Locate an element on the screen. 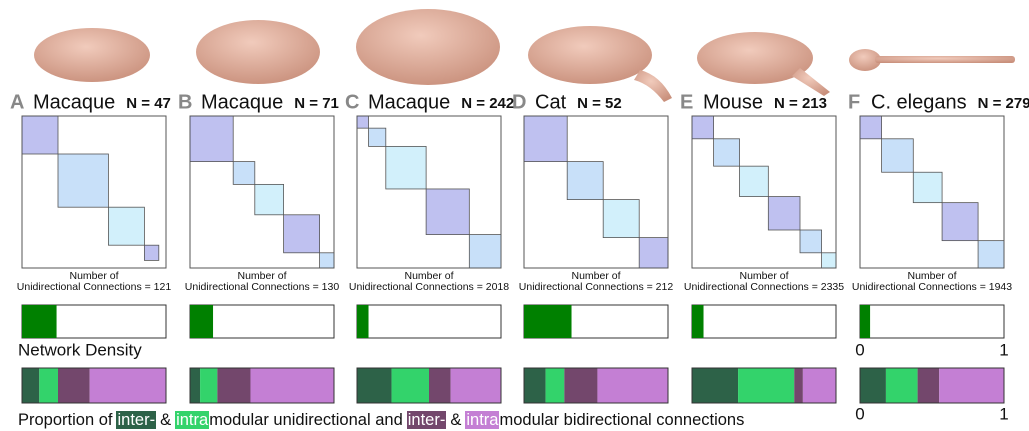  panel-letter: F is located at coordinates (854, 102).